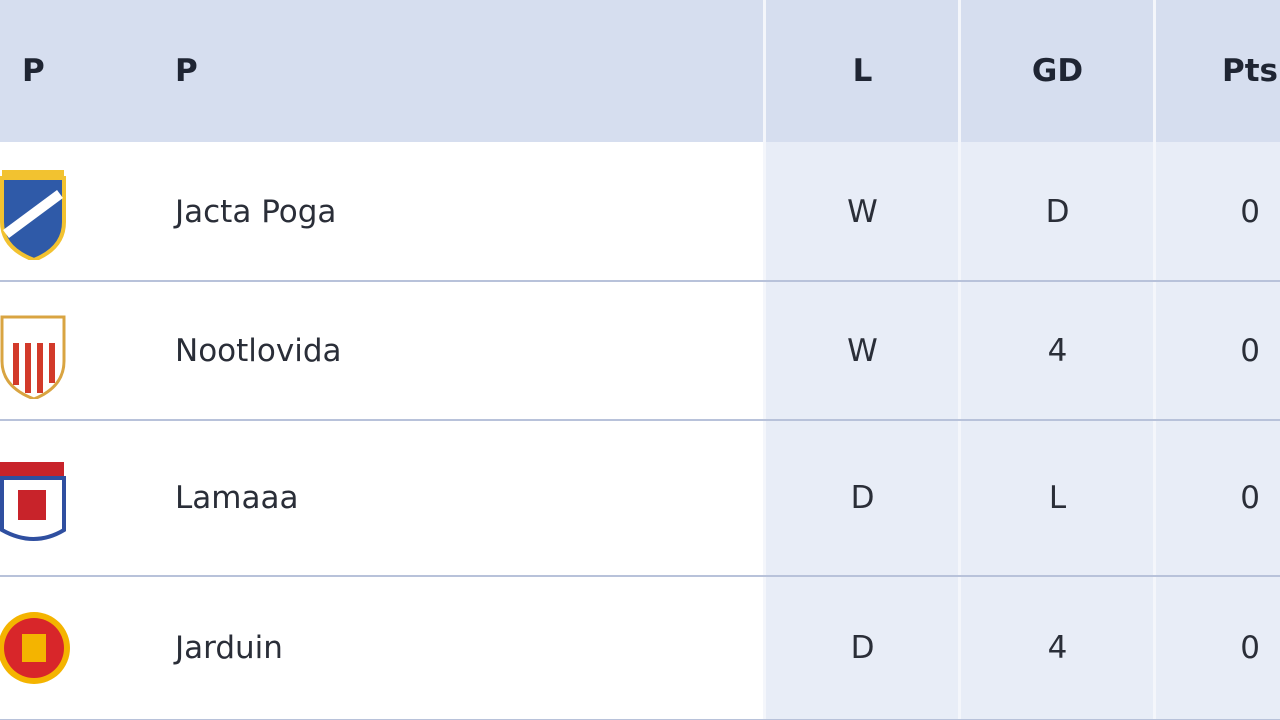  I want to click on header-cell: Pts, so click(1250, 71).